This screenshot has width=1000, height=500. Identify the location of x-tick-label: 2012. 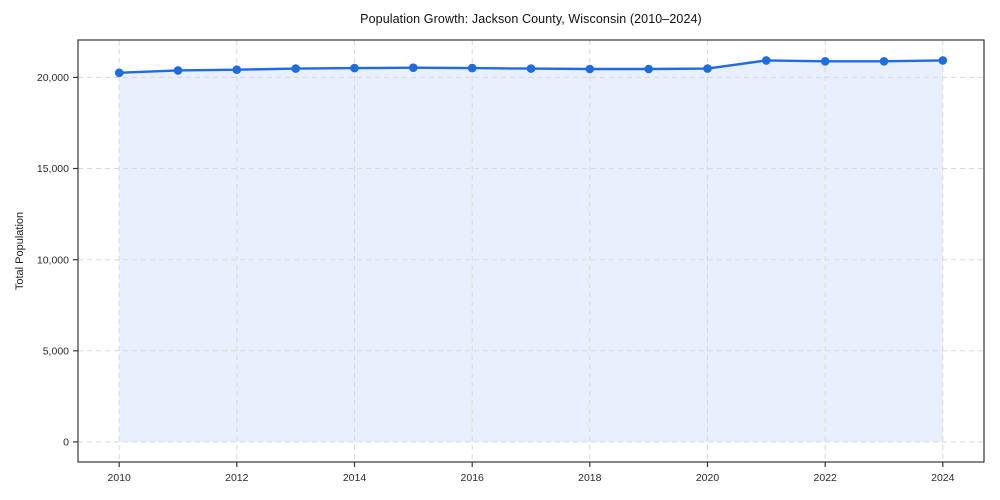
(237, 478).